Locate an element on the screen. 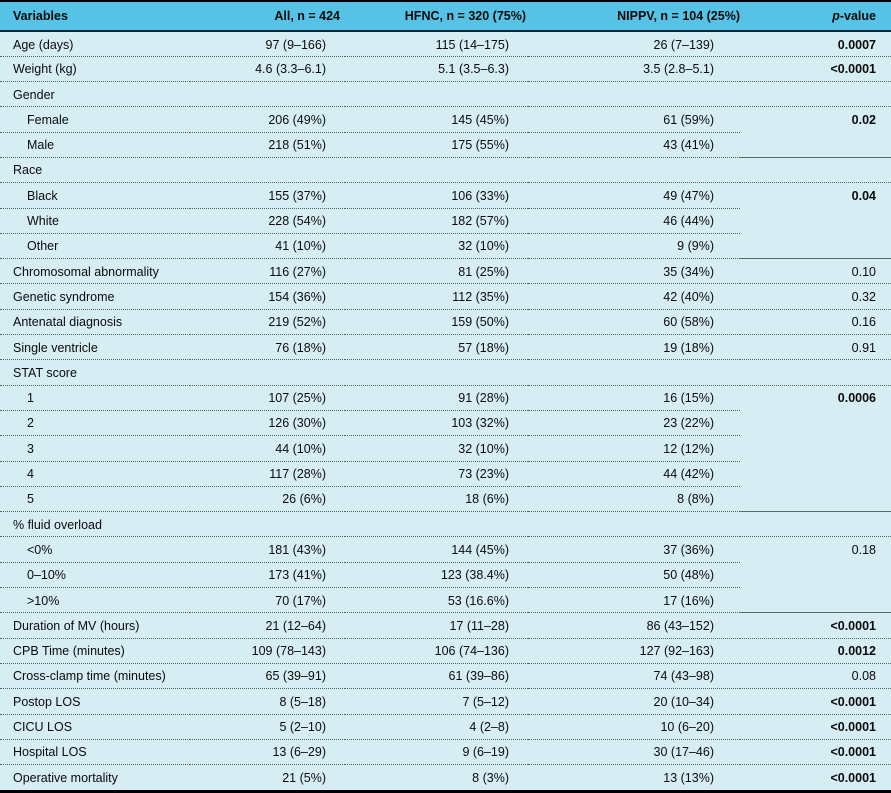 This screenshot has height=793, width=891. cell-all: 206 (49%) is located at coordinates (267, 119).